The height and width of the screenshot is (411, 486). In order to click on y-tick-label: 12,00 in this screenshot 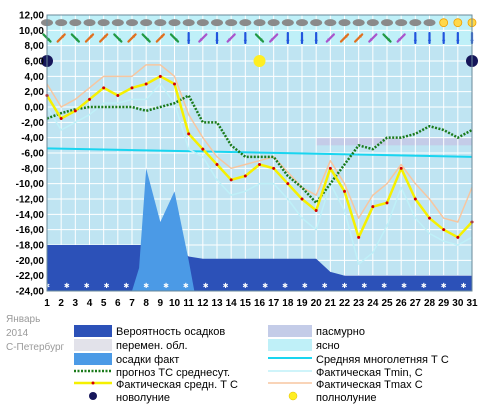, I will do `click(31, 16)`.